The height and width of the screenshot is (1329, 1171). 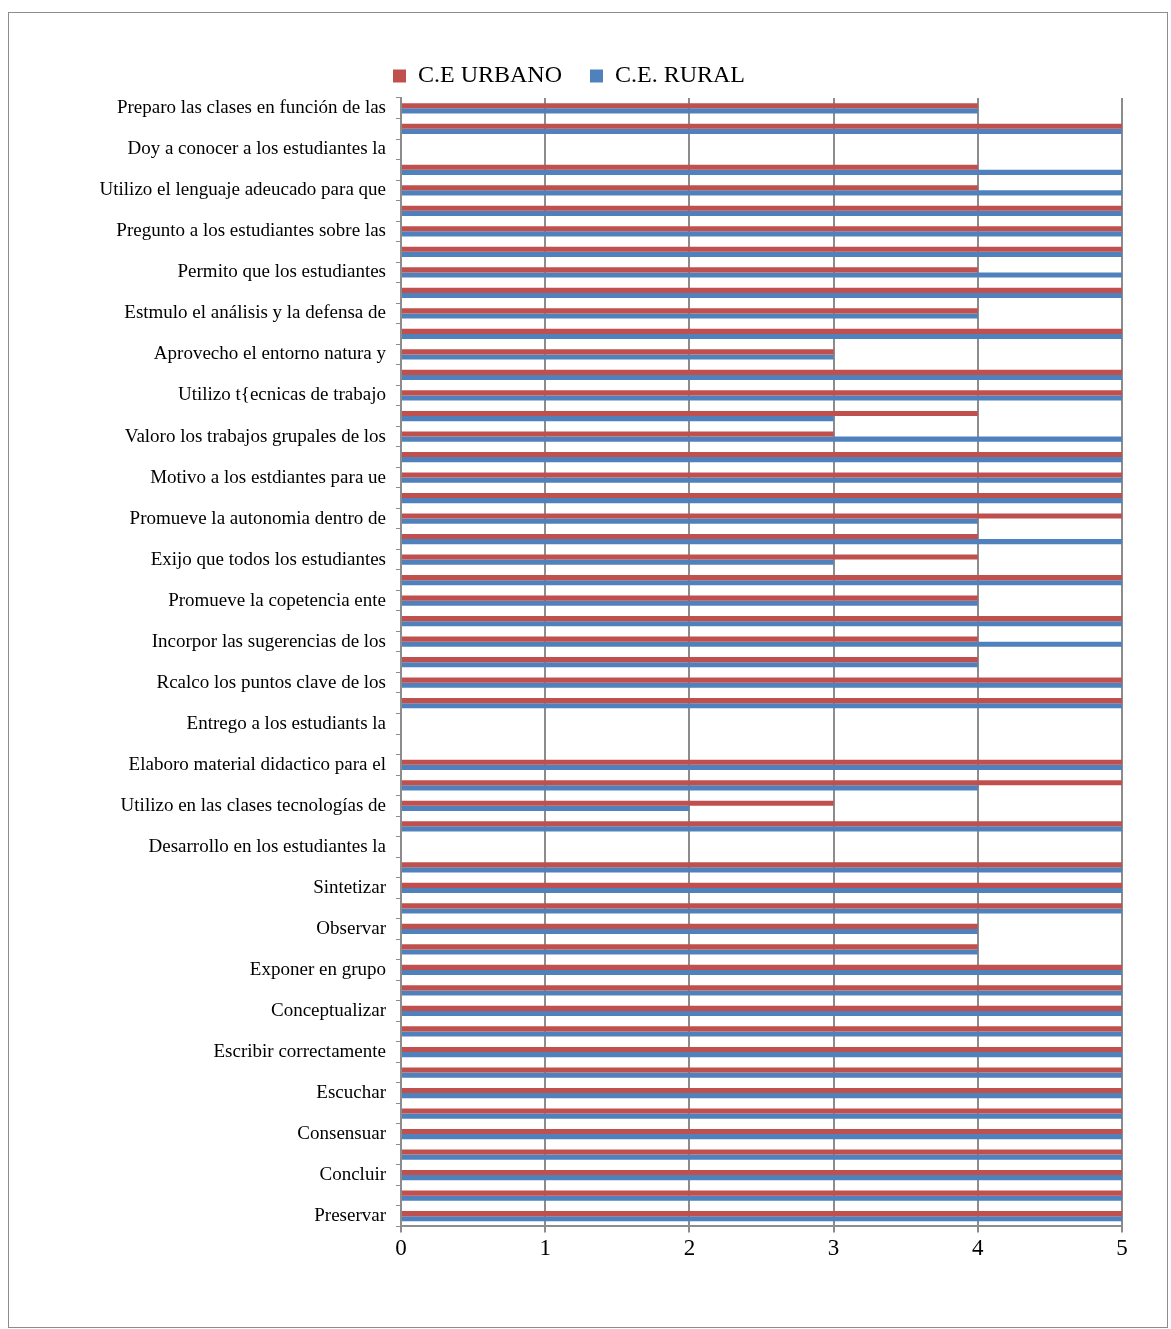 What do you see at coordinates (257, 148) in the screenshot?
I see `y-tick-label: Doy a conocer a los estudiantes la` at bounding box center [257, 148].